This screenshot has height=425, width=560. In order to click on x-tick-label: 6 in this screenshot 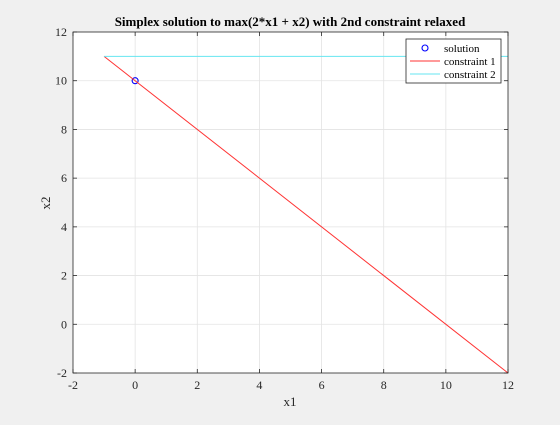, I will do `click(322, 385)`.